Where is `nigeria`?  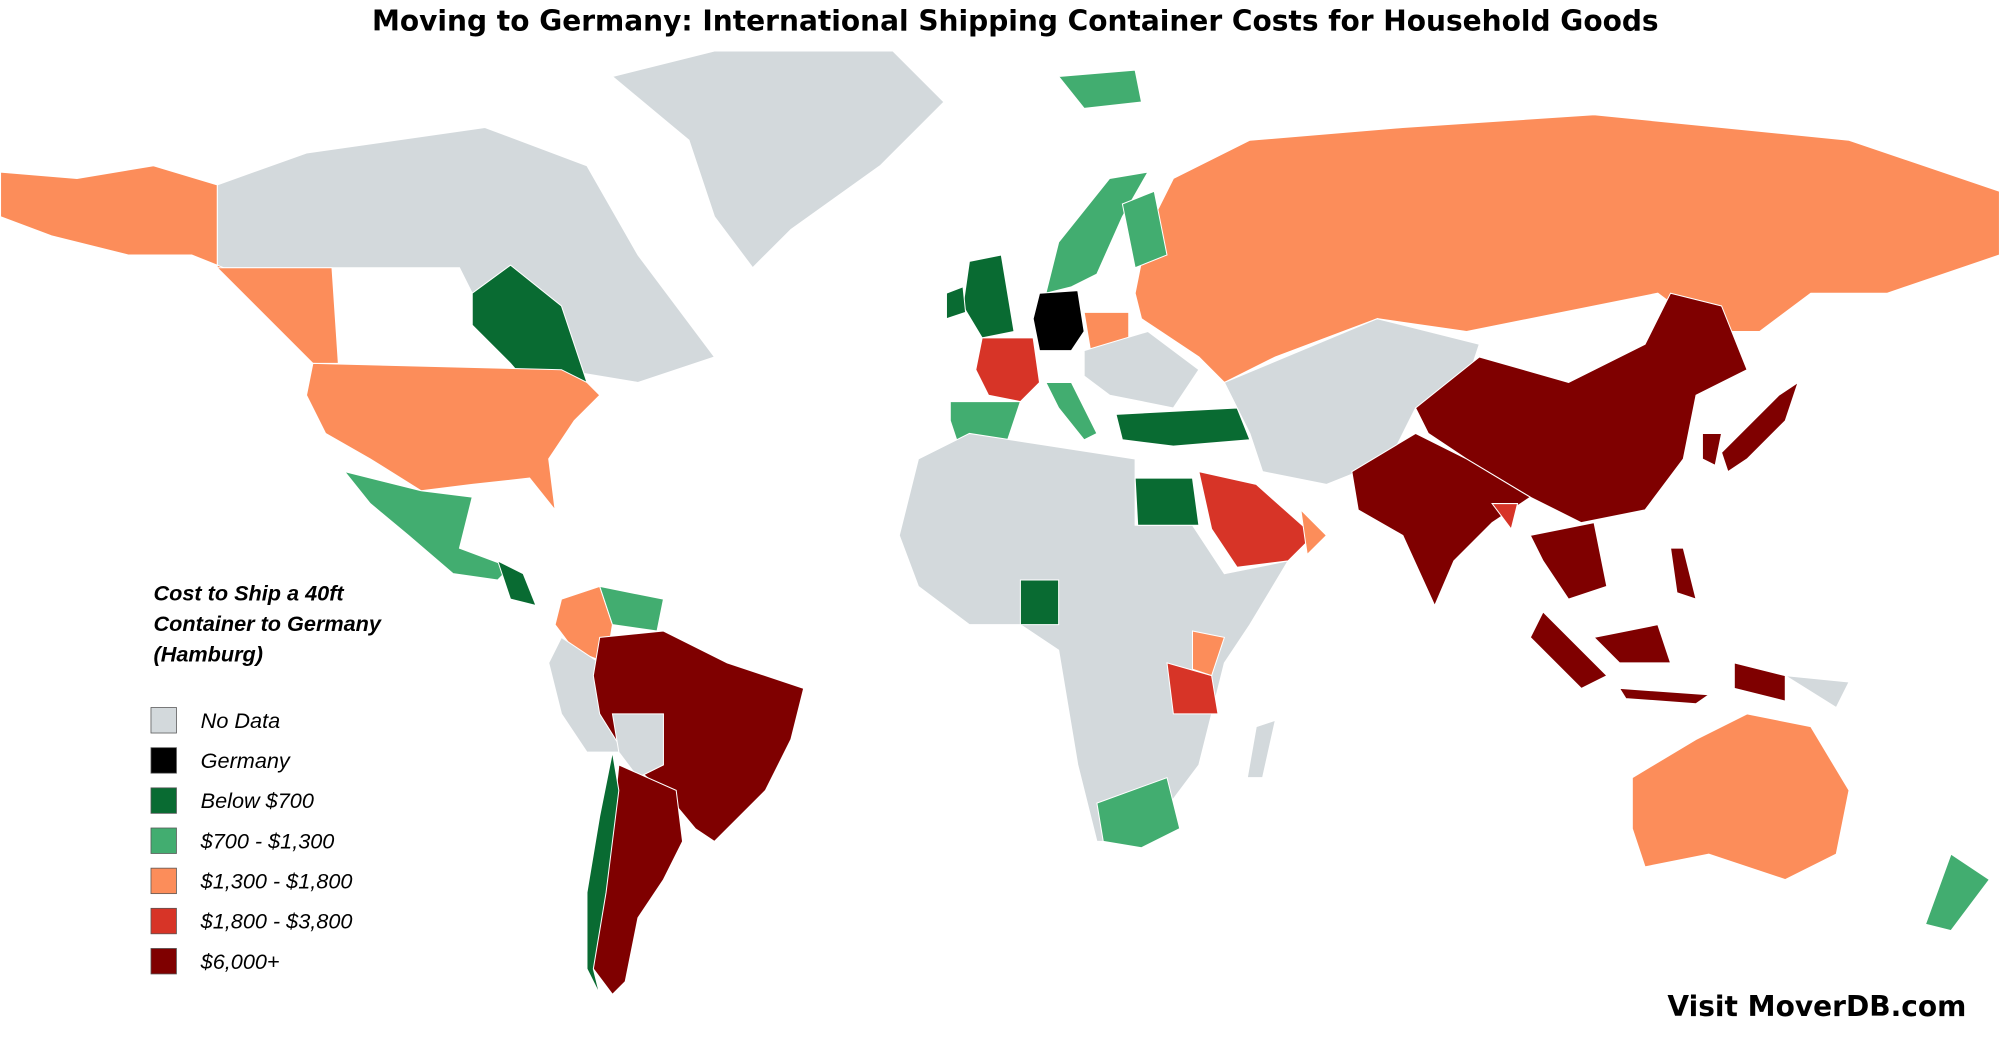 nigeria is located at coordinates (1039, 602).